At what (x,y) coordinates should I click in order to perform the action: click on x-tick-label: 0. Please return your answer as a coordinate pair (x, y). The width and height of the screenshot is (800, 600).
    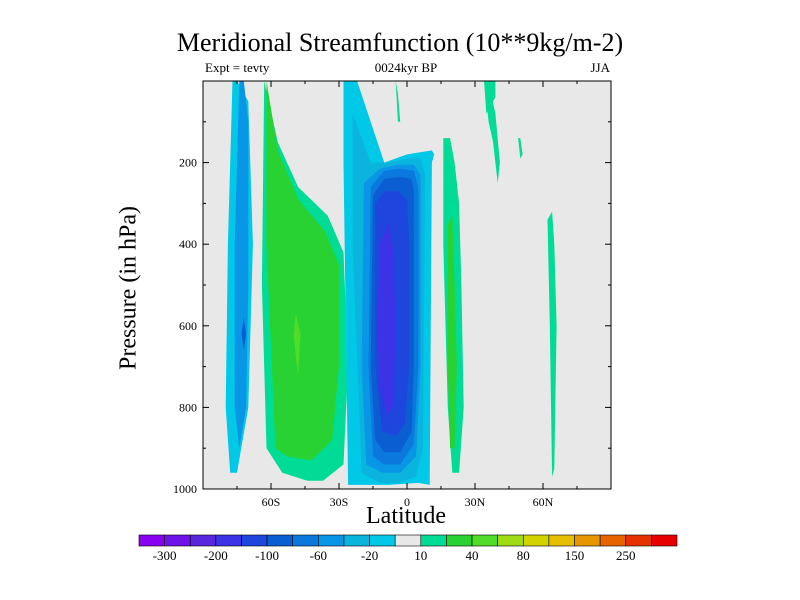
    Looking at the image, I should click on (407, 502).